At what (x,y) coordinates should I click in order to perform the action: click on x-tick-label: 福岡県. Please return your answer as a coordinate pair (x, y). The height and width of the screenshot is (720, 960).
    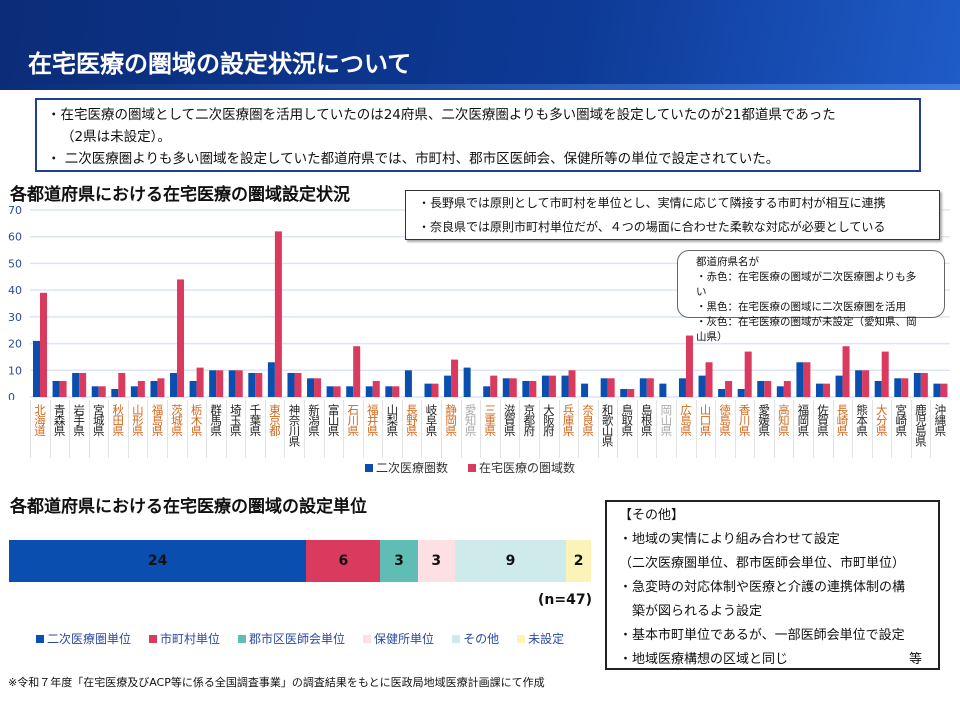
    Looking at the image, I should click on (802, 429).